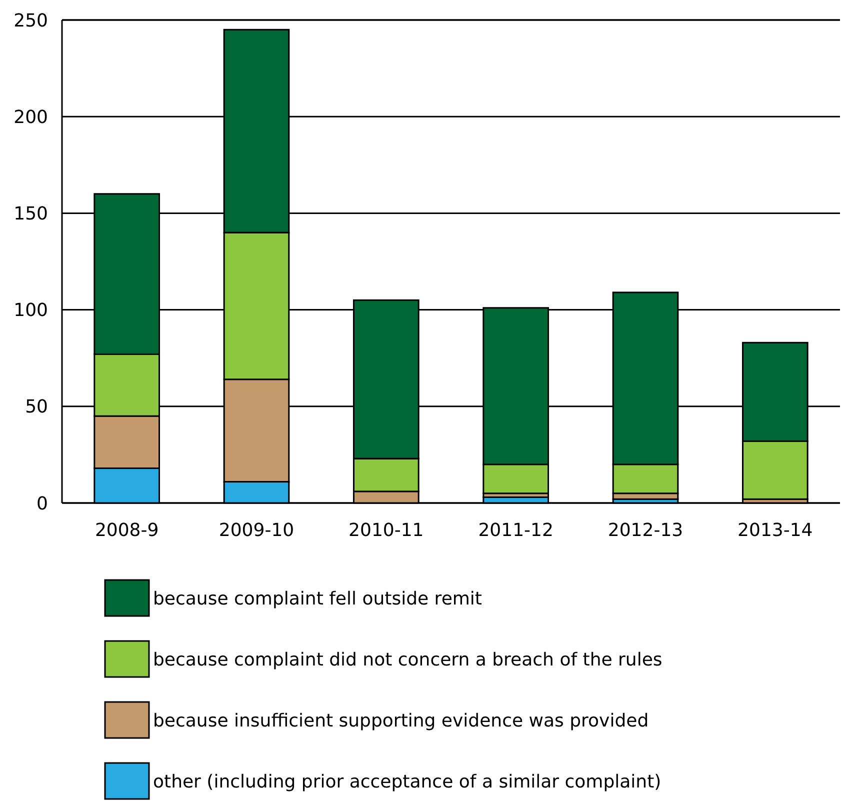  What do you see at coordinates (256, 530) in the screenshot?
I see `x-tick-label: 2009-10` at bounding box center [256, 530].